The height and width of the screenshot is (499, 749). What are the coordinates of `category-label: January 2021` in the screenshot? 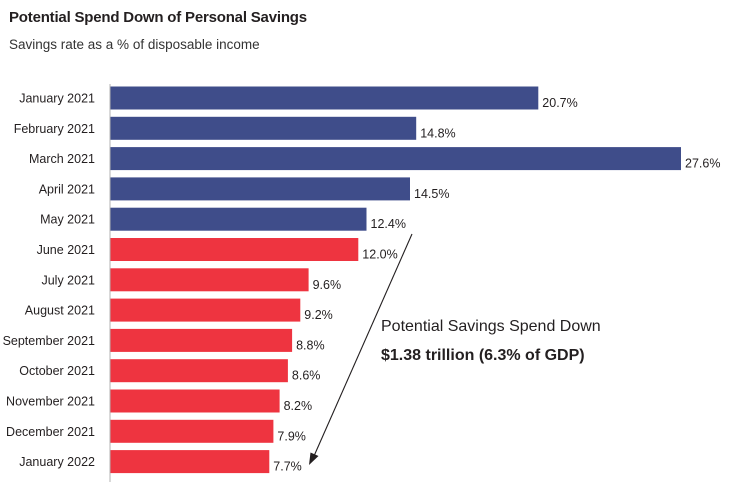 It's located at (57, 99).